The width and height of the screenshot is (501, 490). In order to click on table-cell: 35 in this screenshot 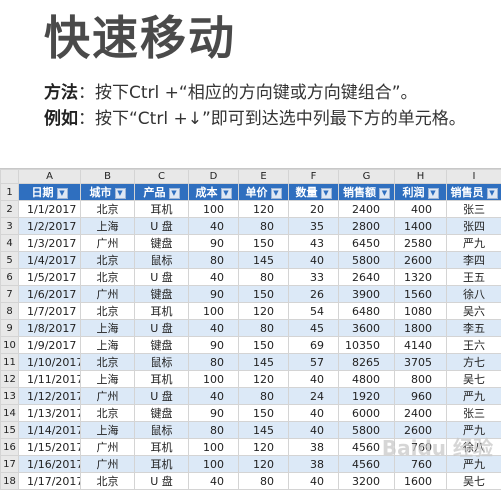, I will do `click(314, 226)`.